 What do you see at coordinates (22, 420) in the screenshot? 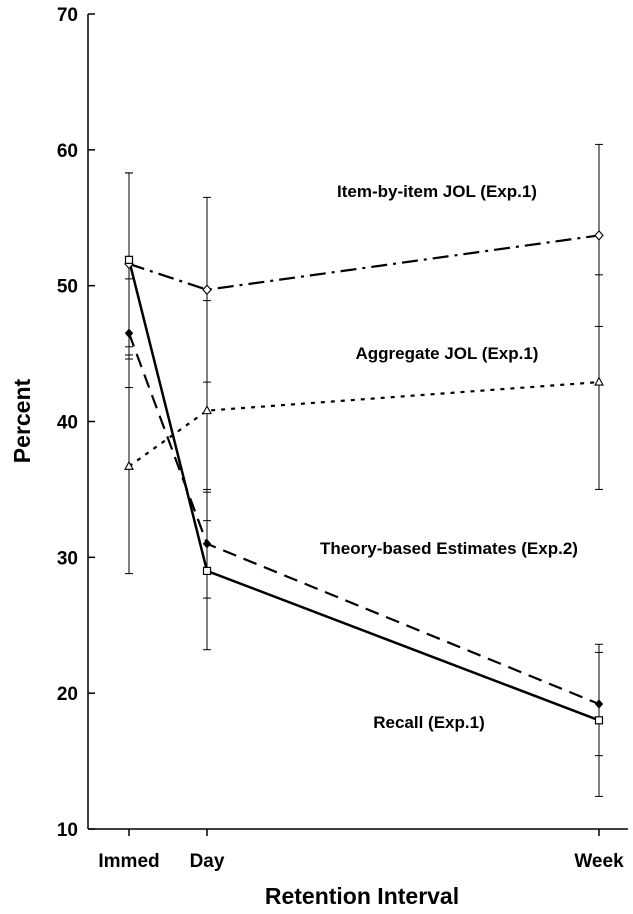
I see `y-axis-title: Percent` at bounding box center [22, 420].